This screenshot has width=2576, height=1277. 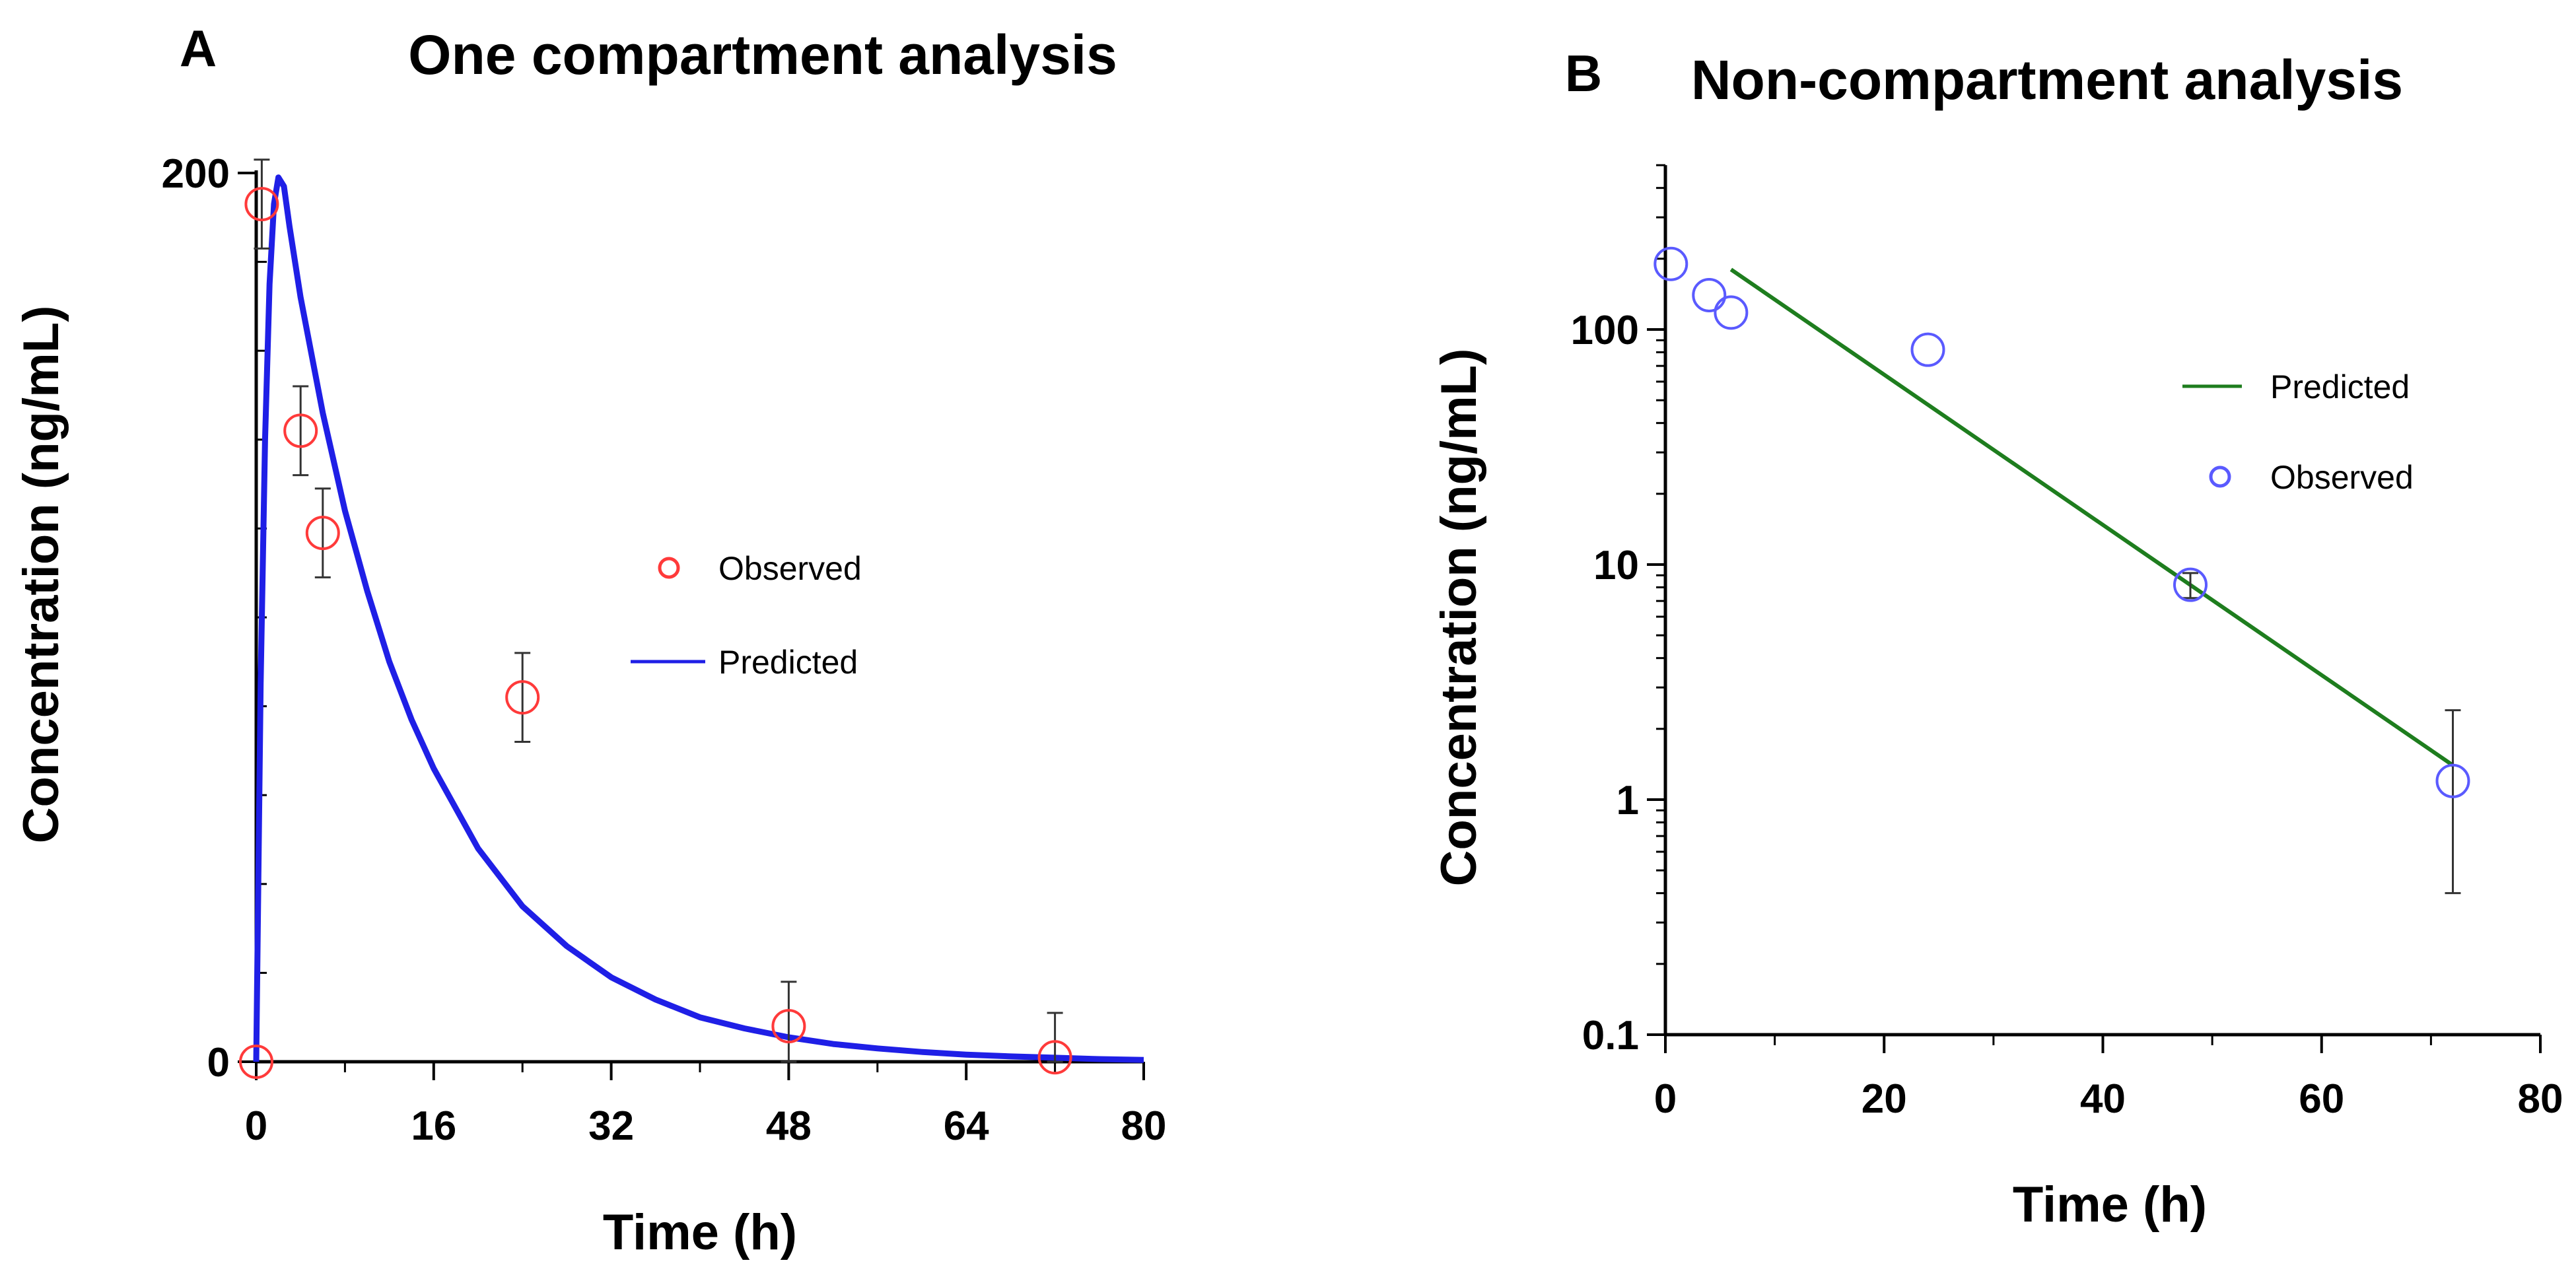 I want to click on panel-b-x-tick-label: 60, so click(x=2322, y=1099).